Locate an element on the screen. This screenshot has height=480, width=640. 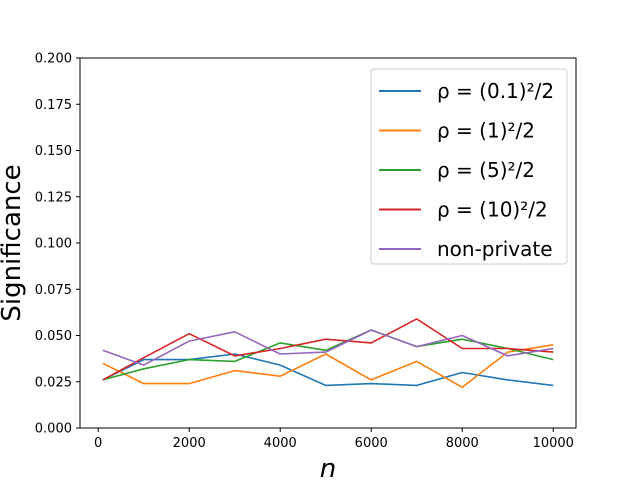
x-tick-label: 4000 is located at coordinates (280, 443).